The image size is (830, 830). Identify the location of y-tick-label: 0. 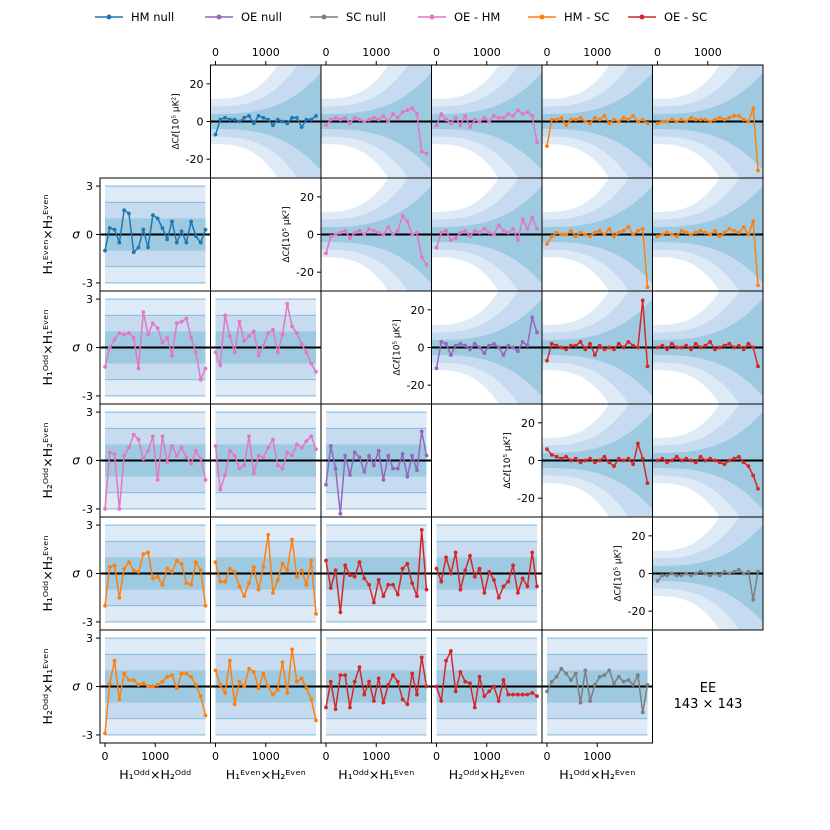
(642, 574).